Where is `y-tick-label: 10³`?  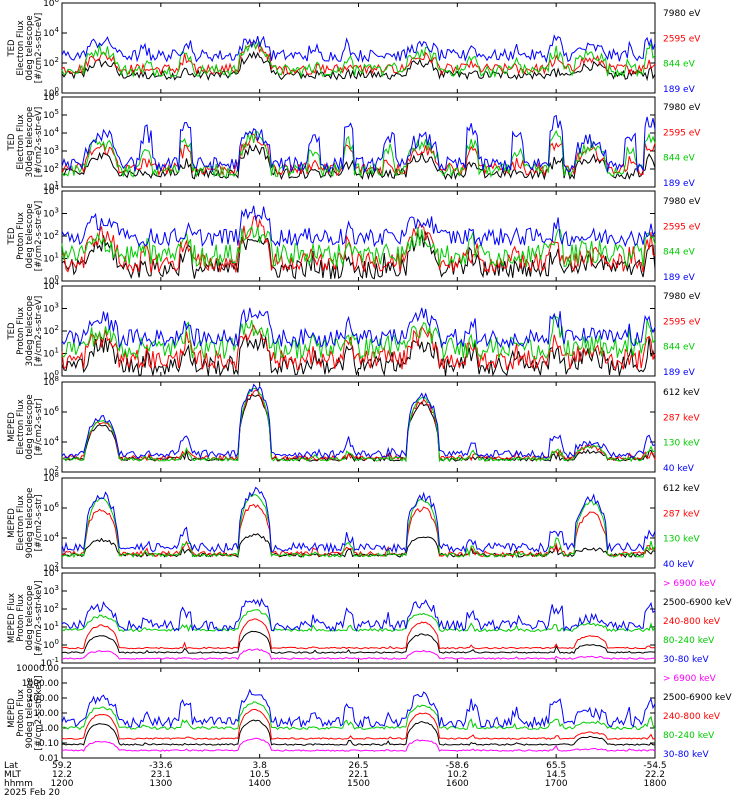
y-tick-label: 10³ is located at coordinates (51, 213).